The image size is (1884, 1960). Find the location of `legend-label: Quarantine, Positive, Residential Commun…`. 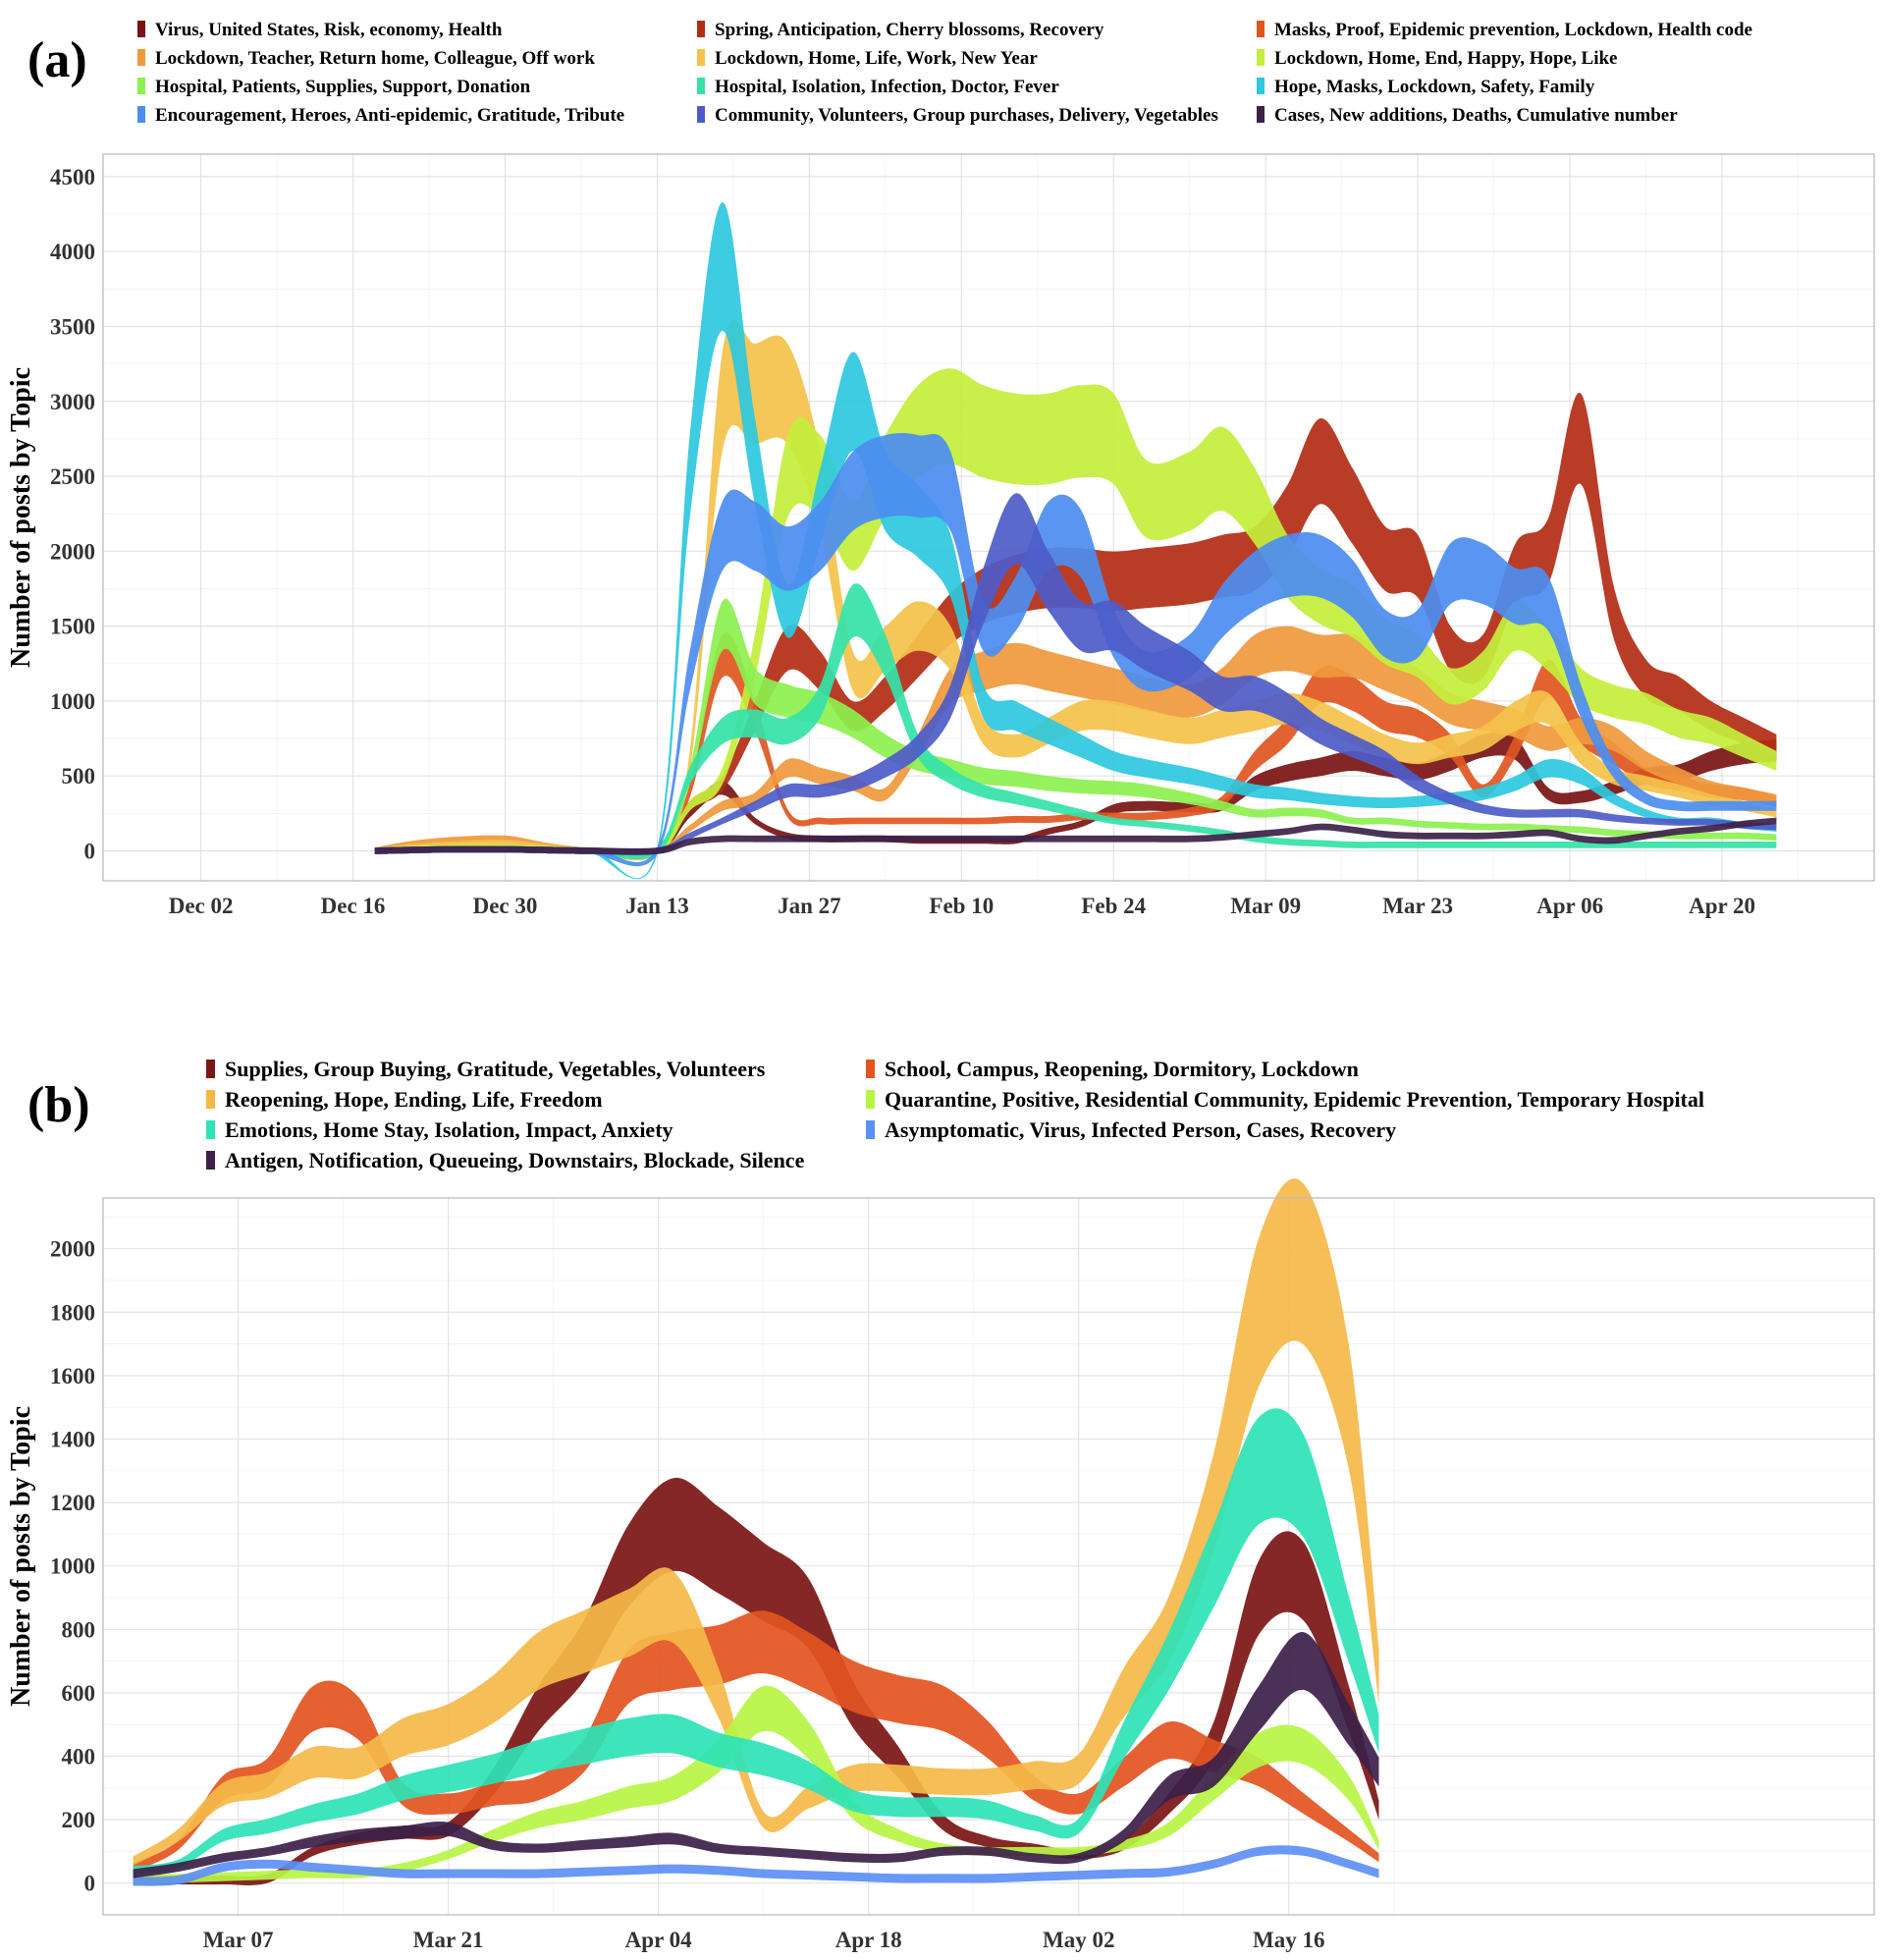

legend-label: Quarantine, Positive, Residential Commun… is located at coordinates (1294, 1099).